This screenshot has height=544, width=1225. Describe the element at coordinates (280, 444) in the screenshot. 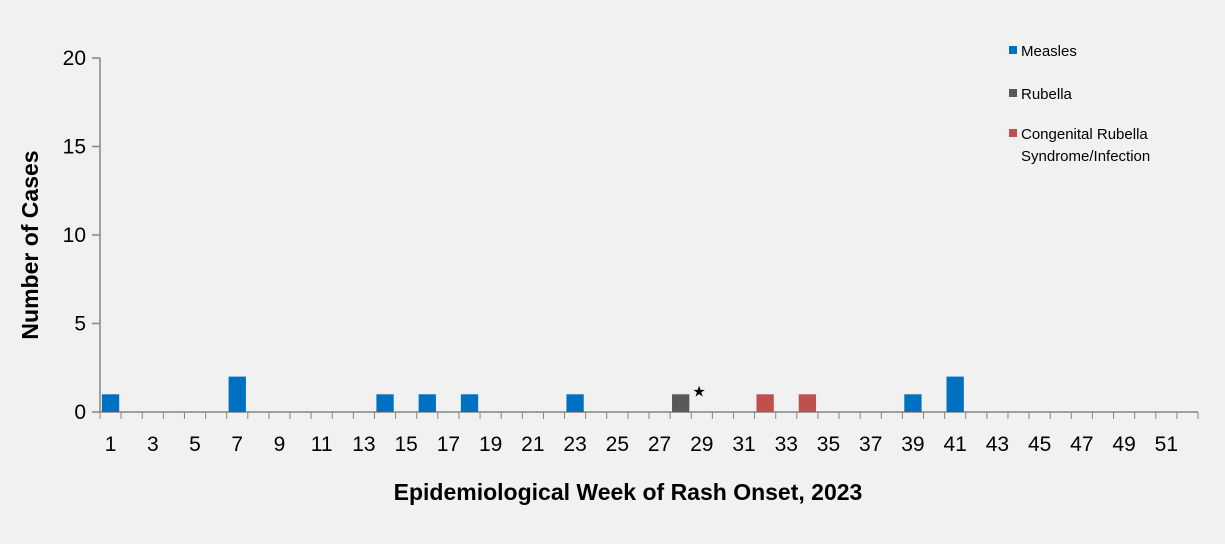

I see `x-tick-label: 9` at that location.